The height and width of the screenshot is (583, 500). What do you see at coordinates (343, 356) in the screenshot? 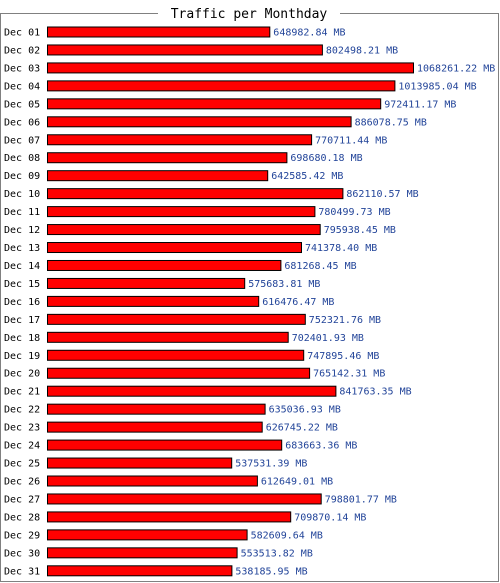
I see `data-label: 747895.46 MB` at bounding box center [343, 356].